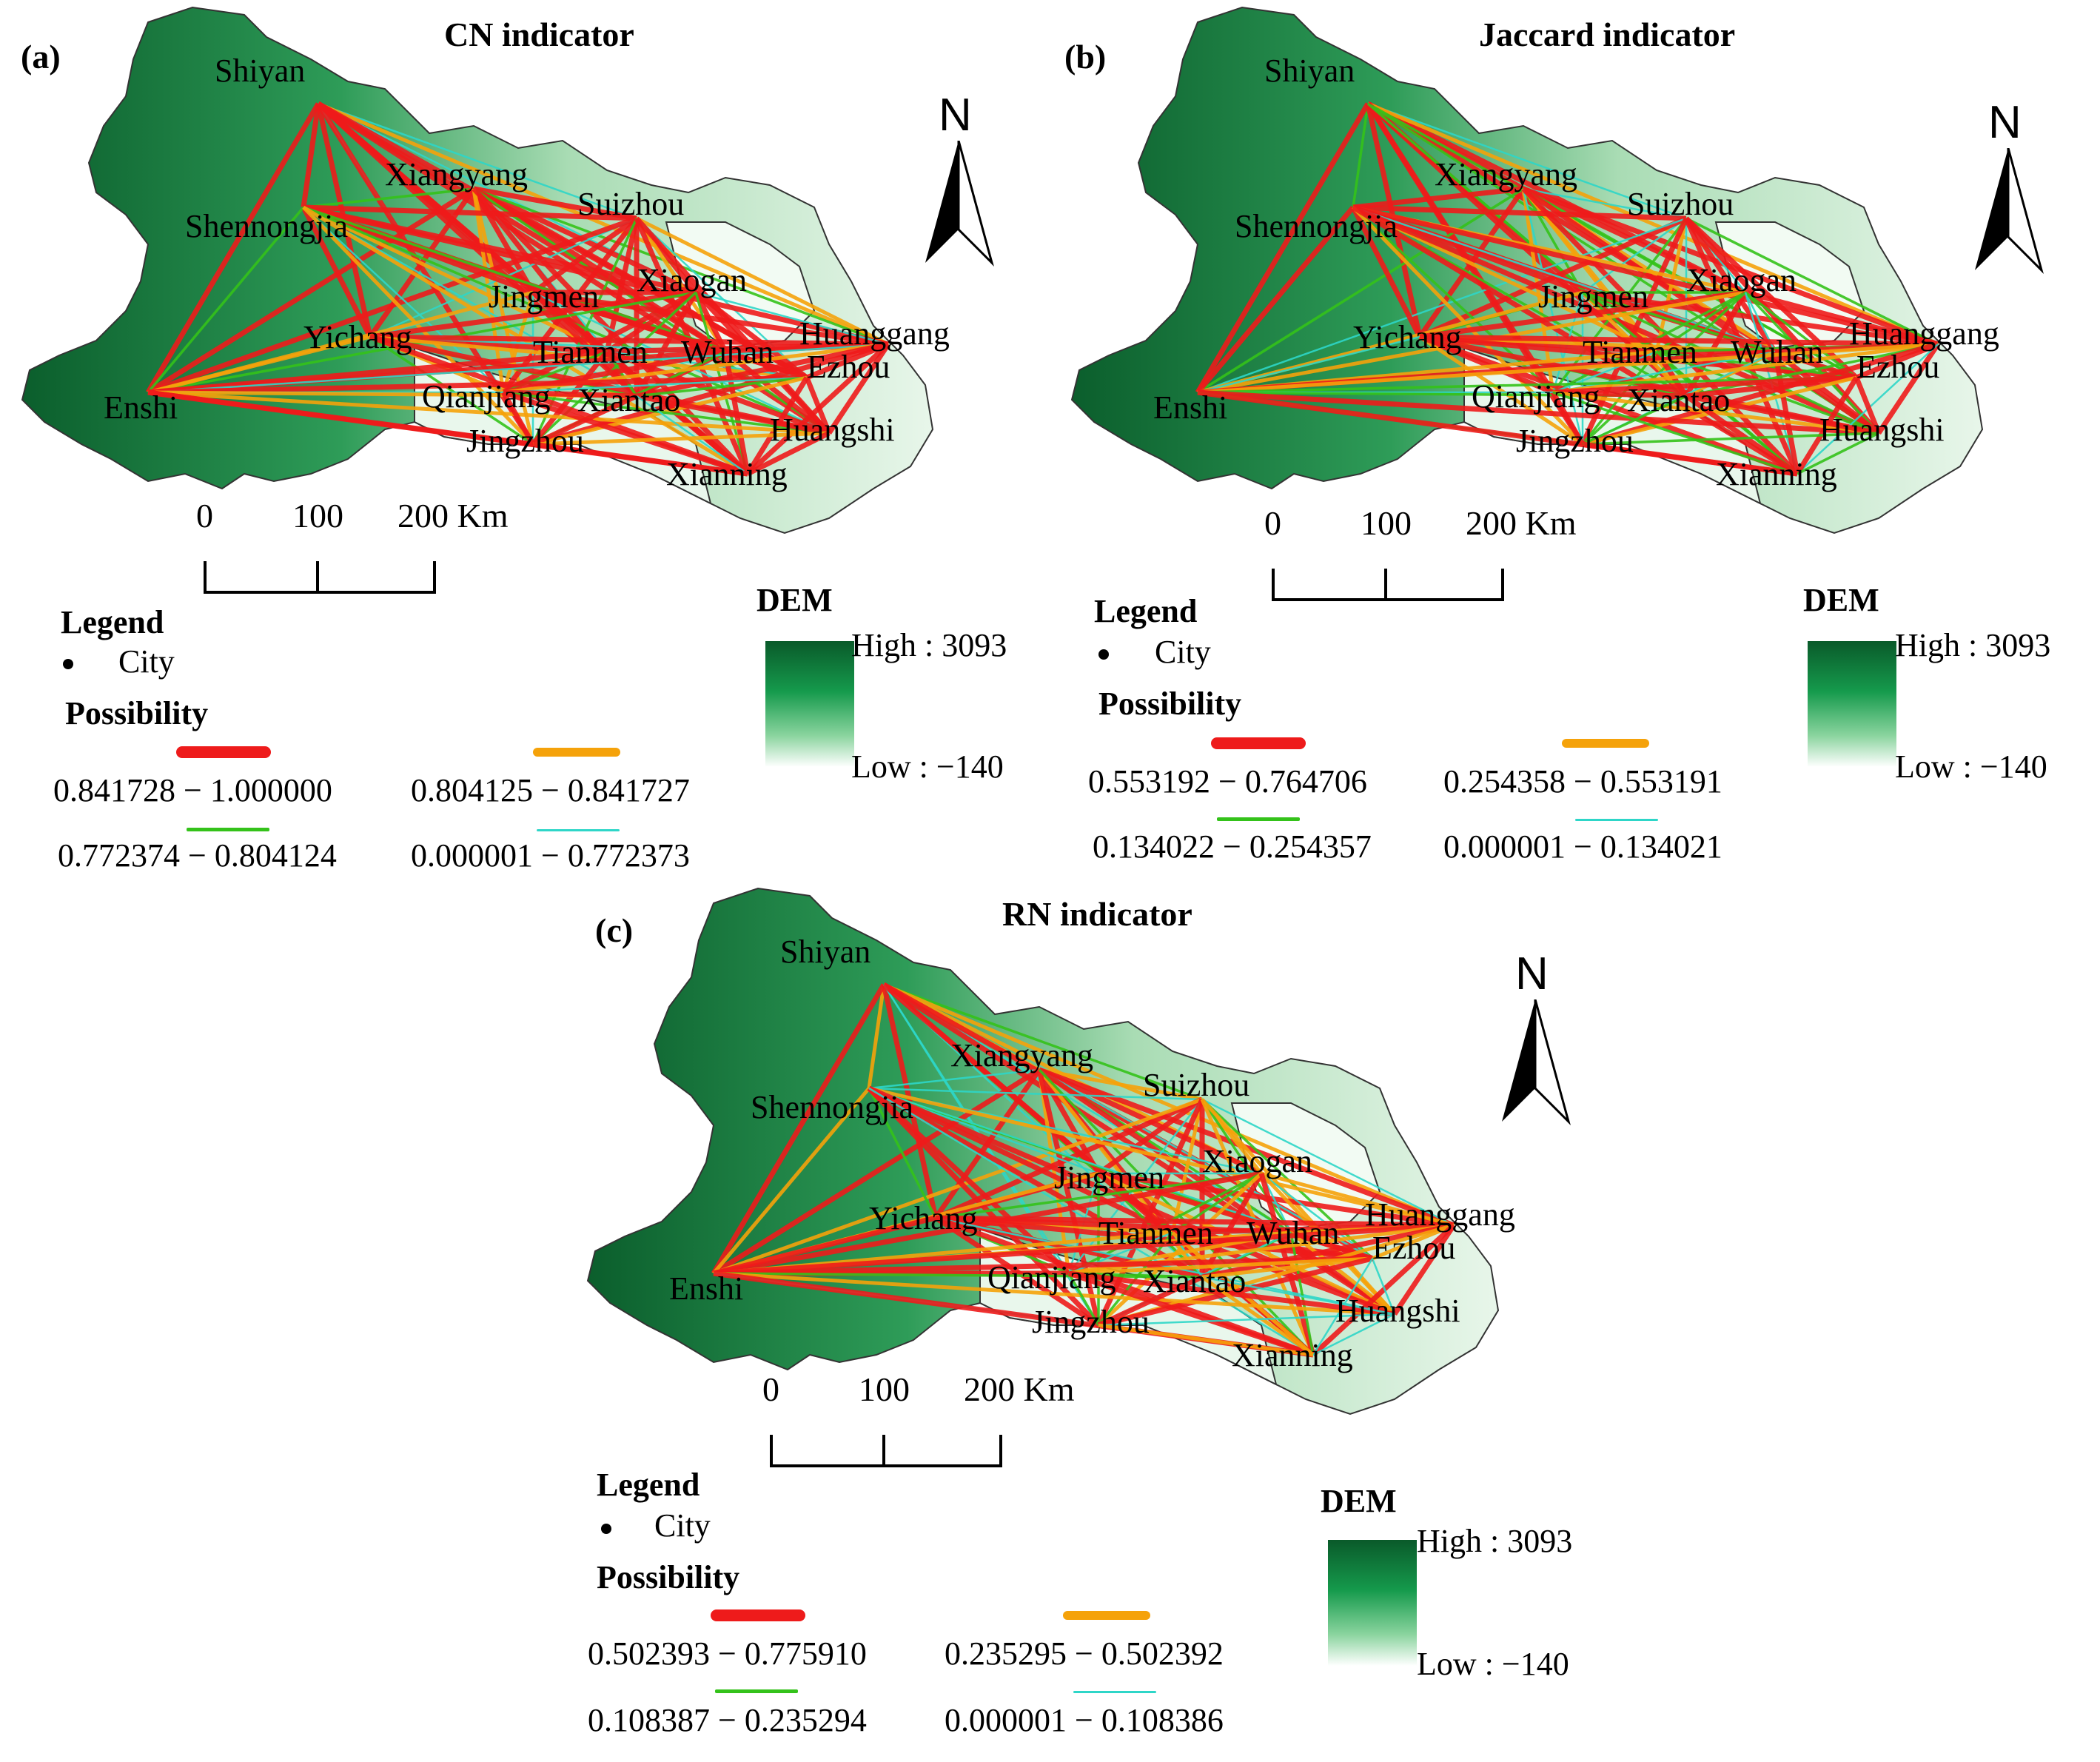 The image size is (2100, 1762). I want to click on city-label-xianning: Xianning, so click(1292, 1355).